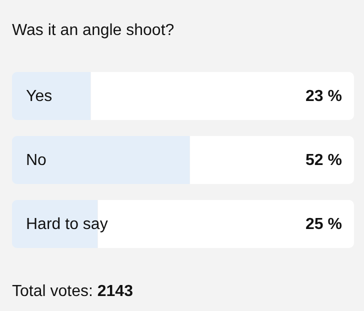 The image size is (364, 311). What do you see at coordinates (93, 31) in the screenshot?
I see `chart-title: Was it an angle shoot?` at bounding box center [93, 31].